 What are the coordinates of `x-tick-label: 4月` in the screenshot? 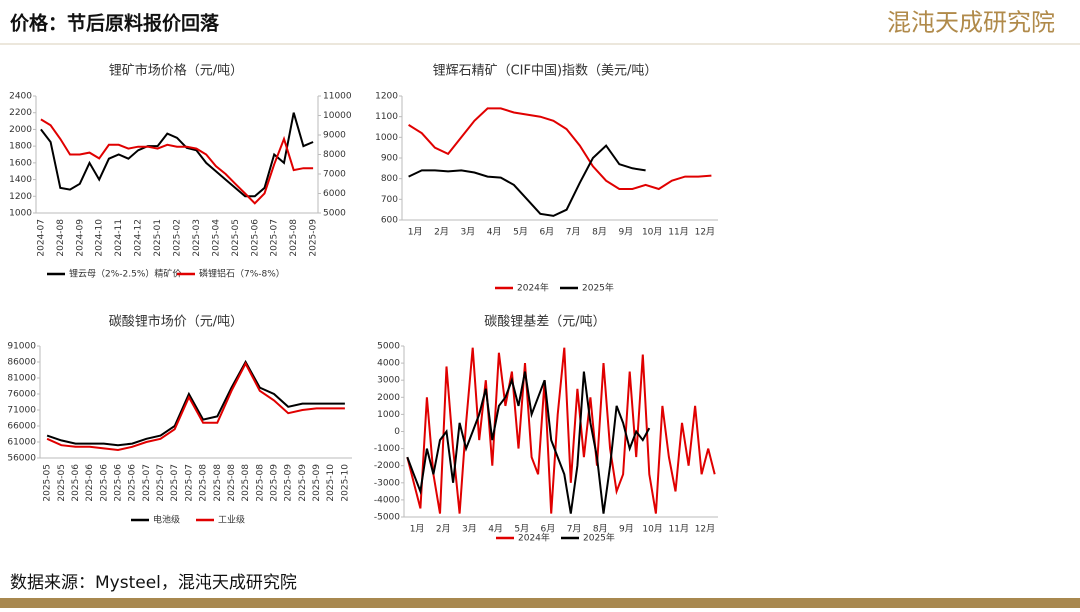 It's located at (494, 232).